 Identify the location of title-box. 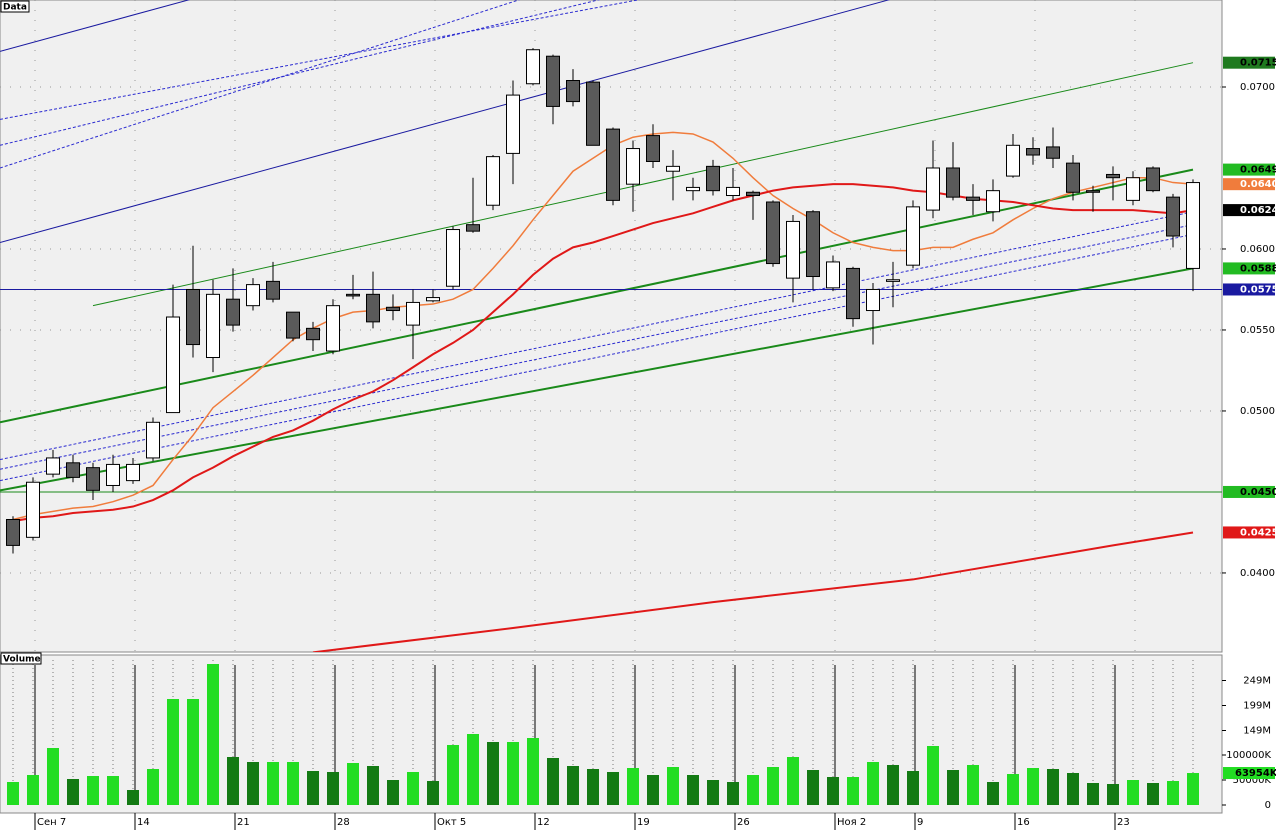
(15, 6).